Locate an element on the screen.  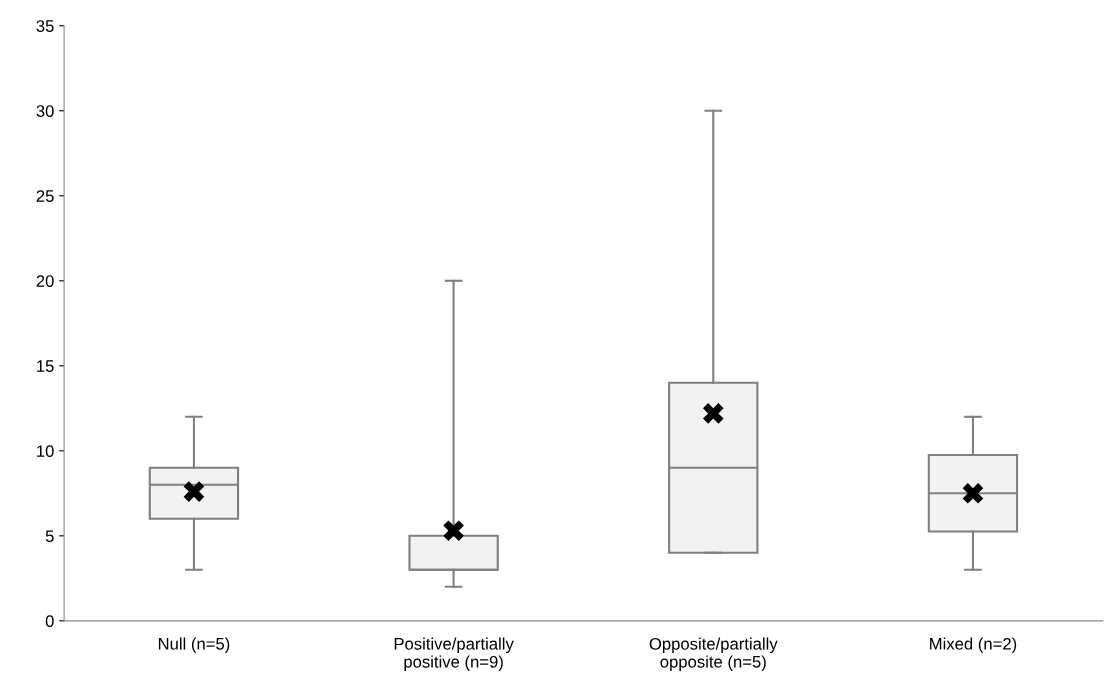
x-tick-label: Positive/partially positive (n=9) is located at coordinates (454, 654).